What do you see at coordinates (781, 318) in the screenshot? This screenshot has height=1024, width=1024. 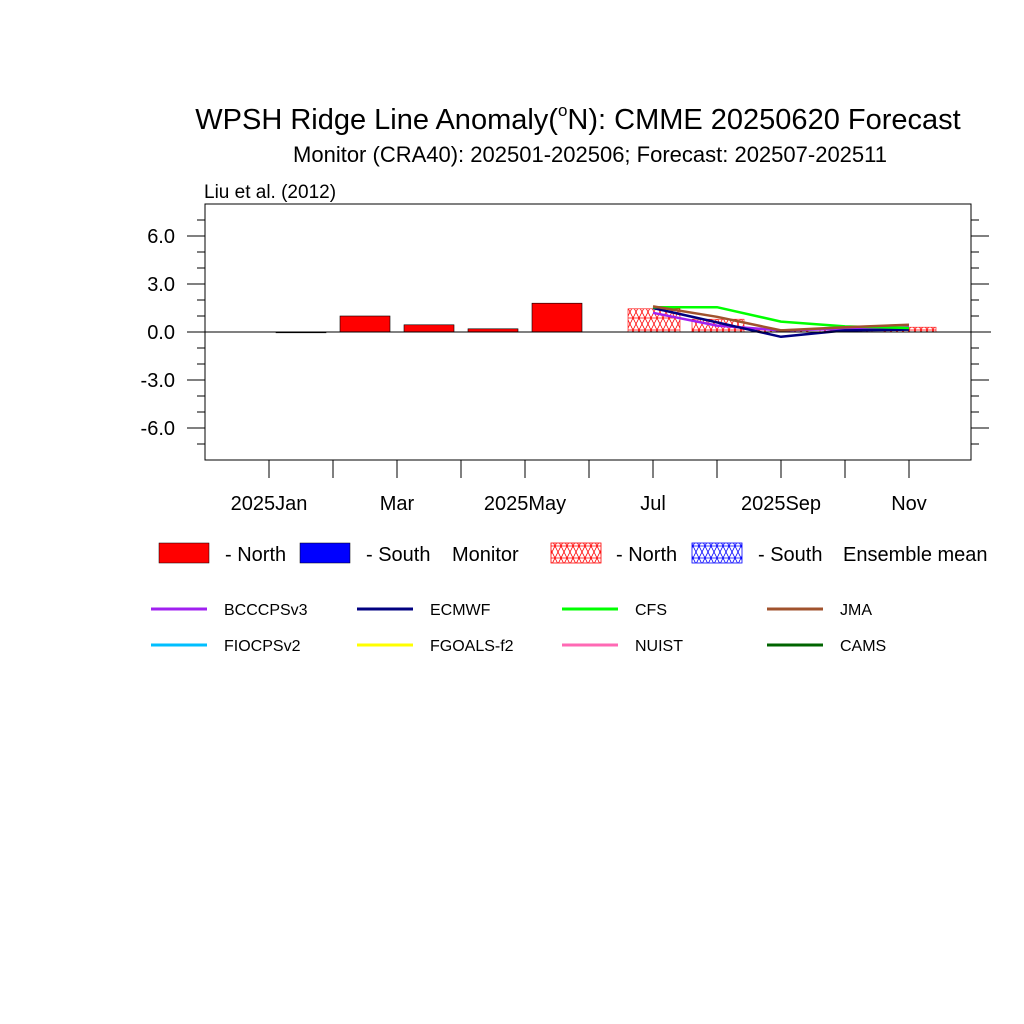 I see `series-line-jma` at bounding box center [781, 318].